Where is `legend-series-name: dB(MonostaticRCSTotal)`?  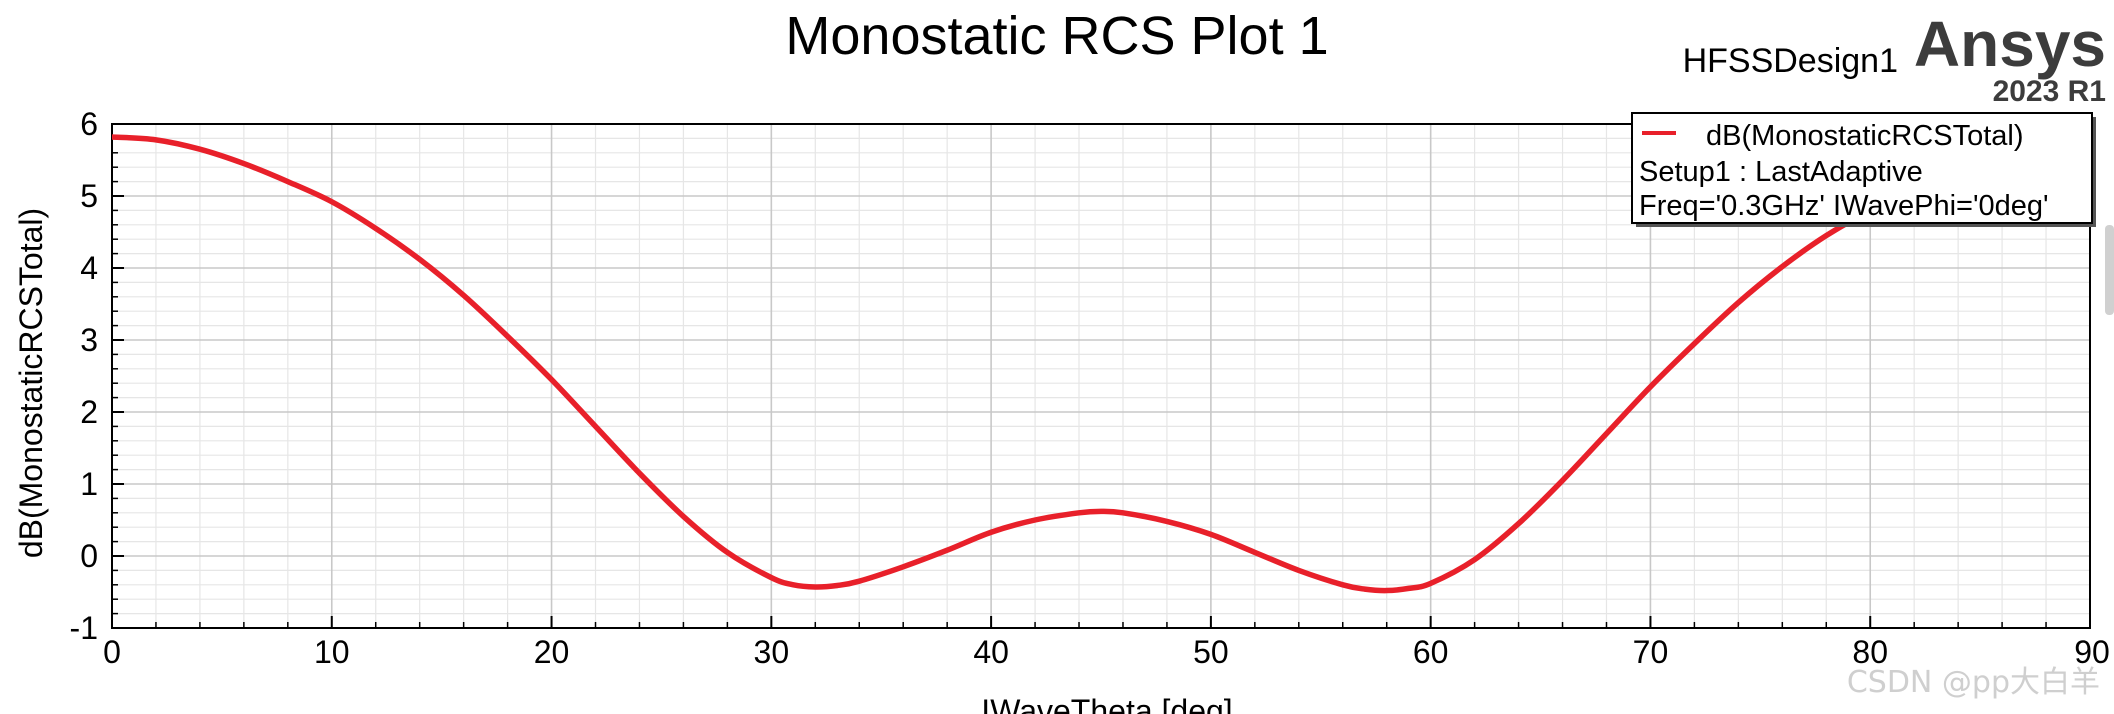 legend-series-name: dB(MonostaticRCSTotal) is located at coordinates (1865, 136).